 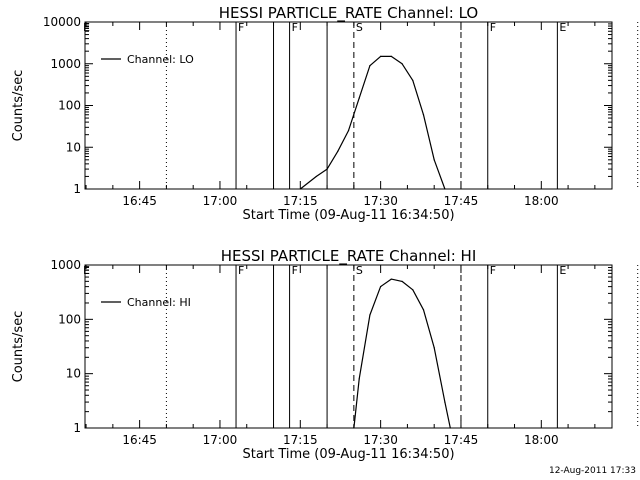 I want to click on chart-title: HESSI PARTICLE_RATE Channel: LO, so click(x=348, y=13).